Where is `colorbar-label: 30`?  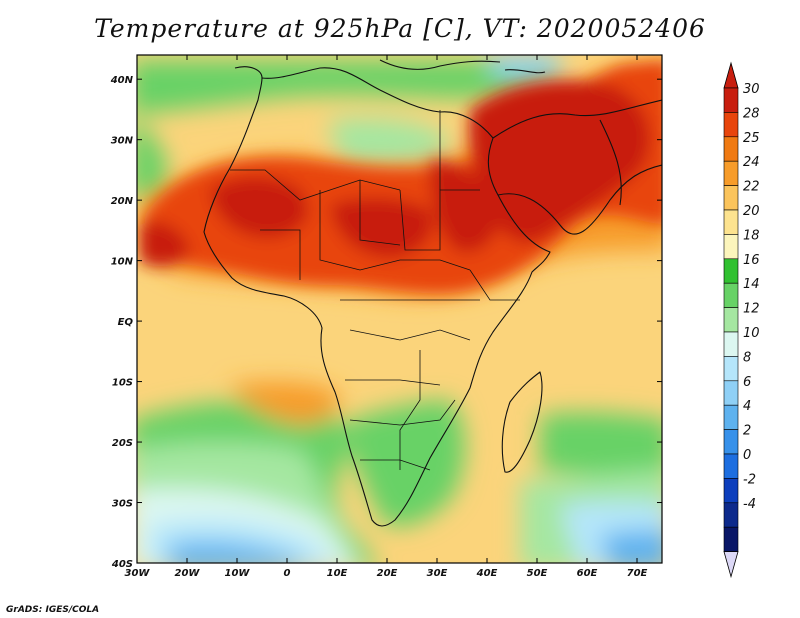
colorbar-label: 30 is located at coordinates (751, 89).